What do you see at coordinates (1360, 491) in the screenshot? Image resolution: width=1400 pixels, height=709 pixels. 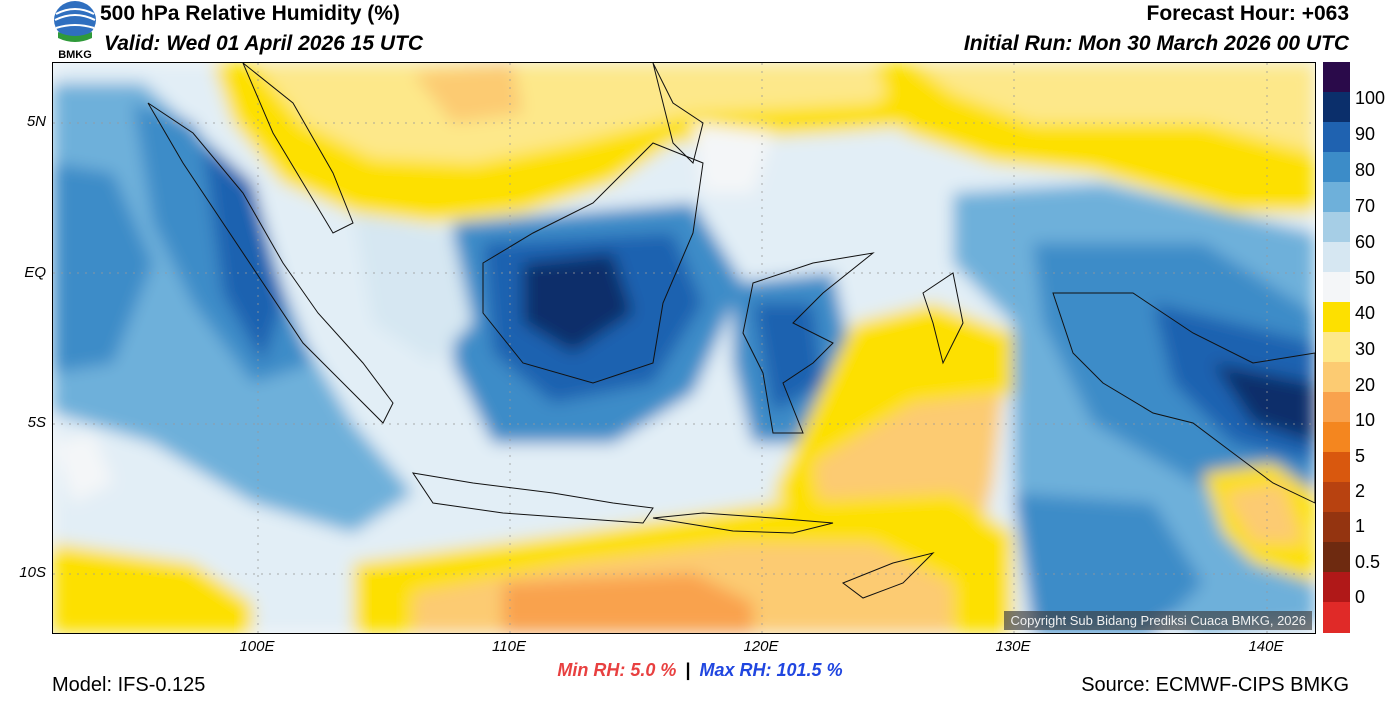 I see `colorbar-label: 2` at bounding box center [1360, 491].